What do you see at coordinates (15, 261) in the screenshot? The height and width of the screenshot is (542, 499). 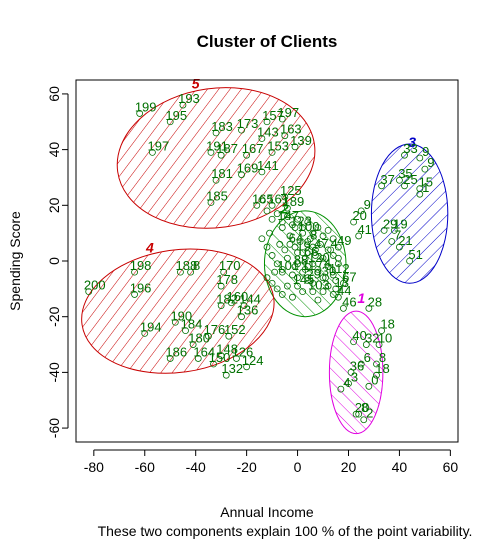 I see `y-axis-label: Spending Score` at bounding box center [15, 261].